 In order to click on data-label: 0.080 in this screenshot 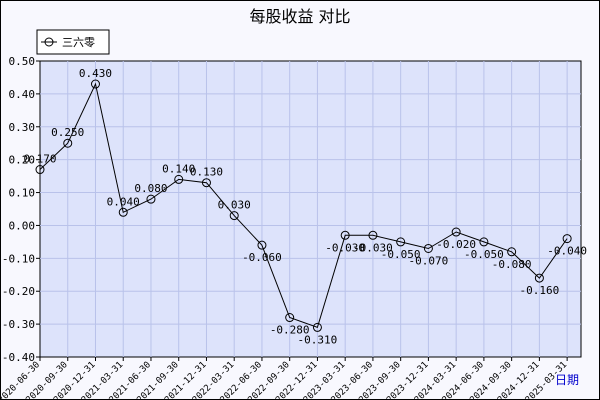, I will do `click(150, 188)`.